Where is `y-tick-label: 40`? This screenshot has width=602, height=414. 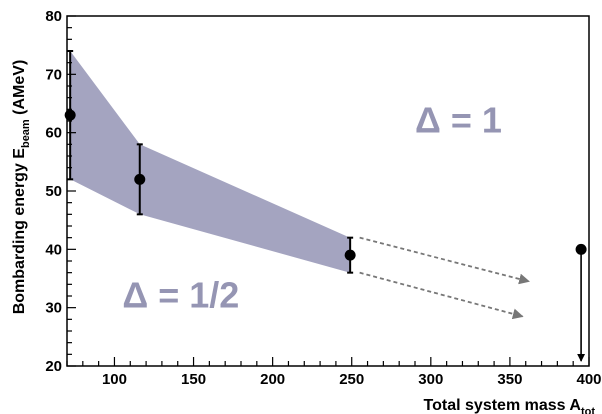
y-tick-label: 40 is located at coordinates (53, 249).